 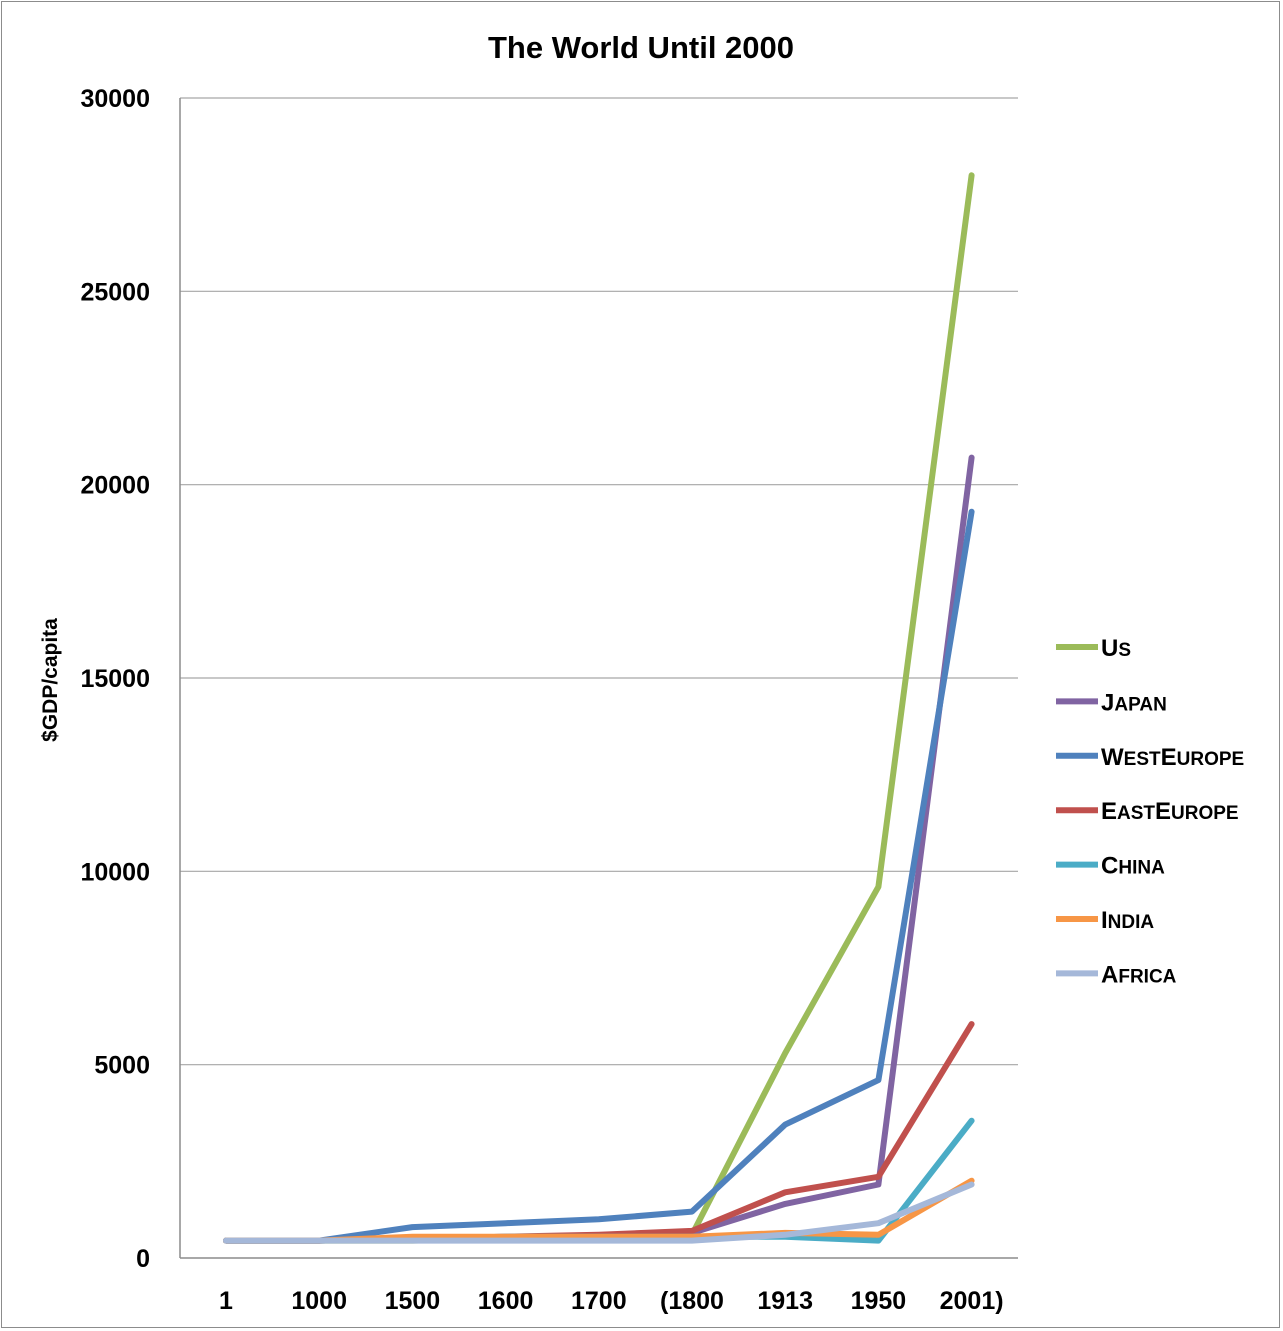 I want to click on y-tick-label: 30000, so click(x=115, y=99).